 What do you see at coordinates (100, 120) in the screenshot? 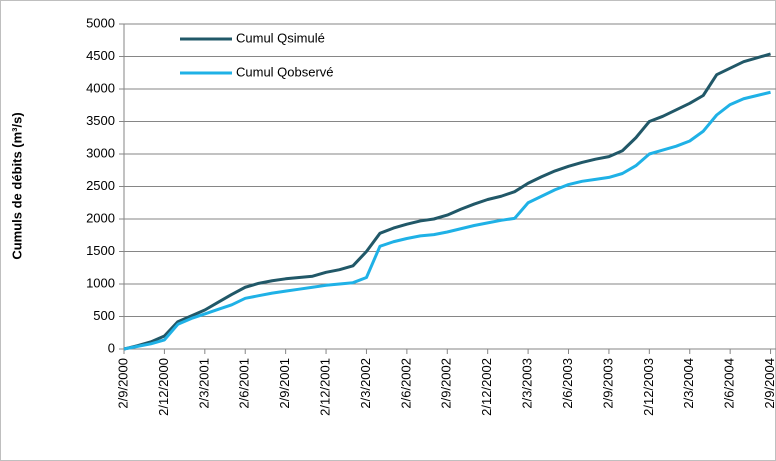
I see `y-tick-label: 3500` at bounding box center [100, 120].